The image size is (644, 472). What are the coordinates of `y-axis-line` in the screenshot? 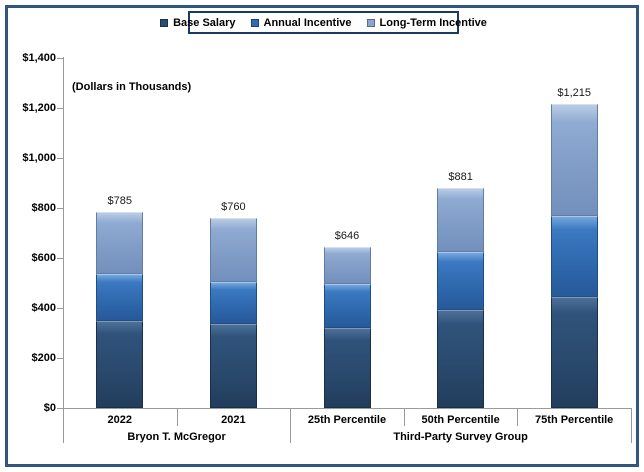 It's located at (63, 232).